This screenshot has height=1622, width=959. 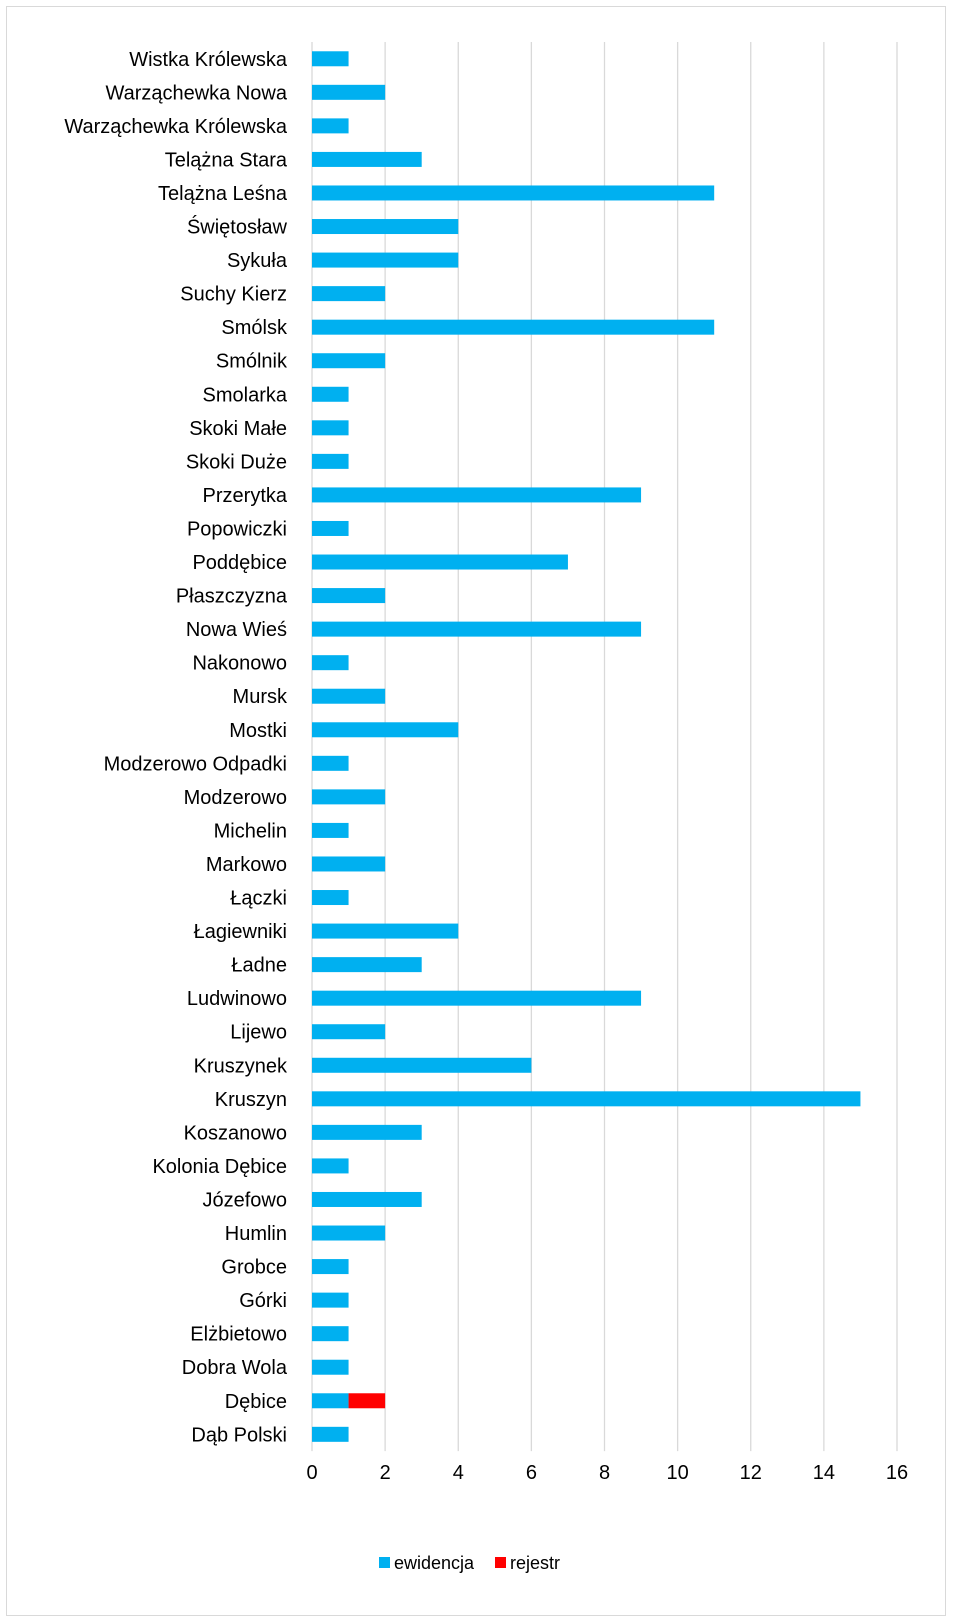 What do you see at coordinates (259, 966) in the screenshot?
I see `category-label: Ładne` at bounding box center [259, 966].